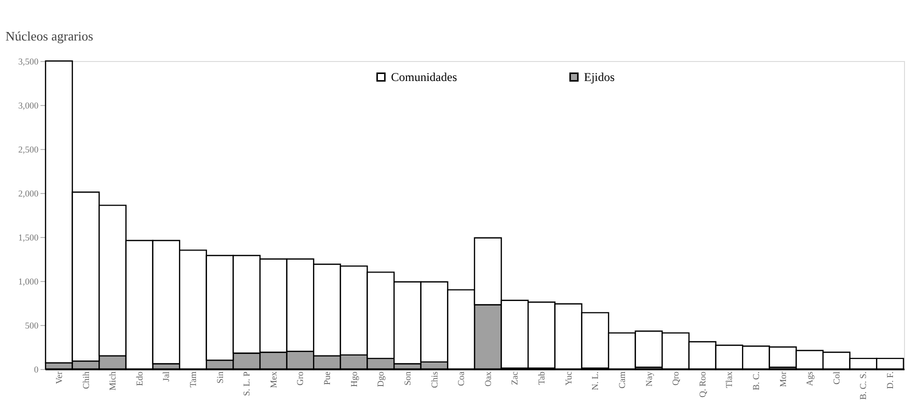 This screenshot has width=916, height=413. What do you see at coordinates (36, 369) in the screenshot?
I see `y-tick-label: 0` at bounding box center [36, 369].